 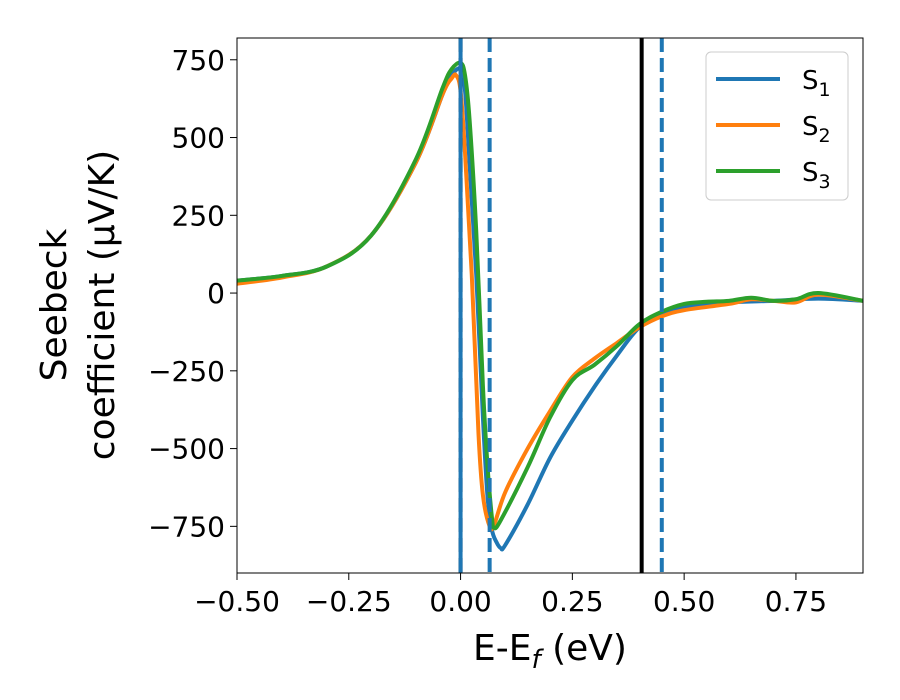 I want to click on y-tick-label: 250, so click(x=198, y=215).